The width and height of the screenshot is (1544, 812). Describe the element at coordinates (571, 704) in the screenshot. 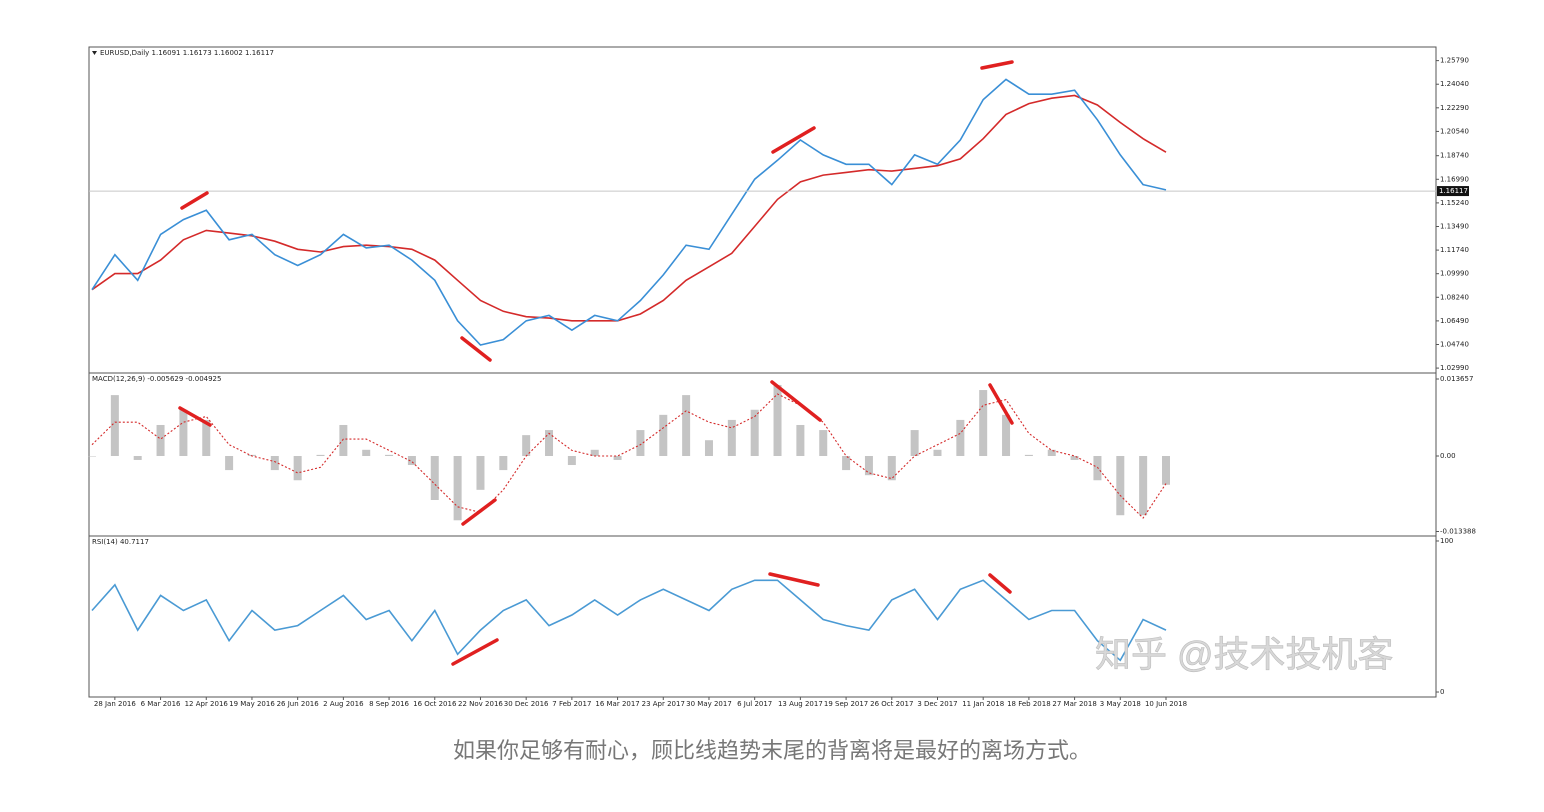

I see `x-tick-label: 7 Feb 2017` at that location.